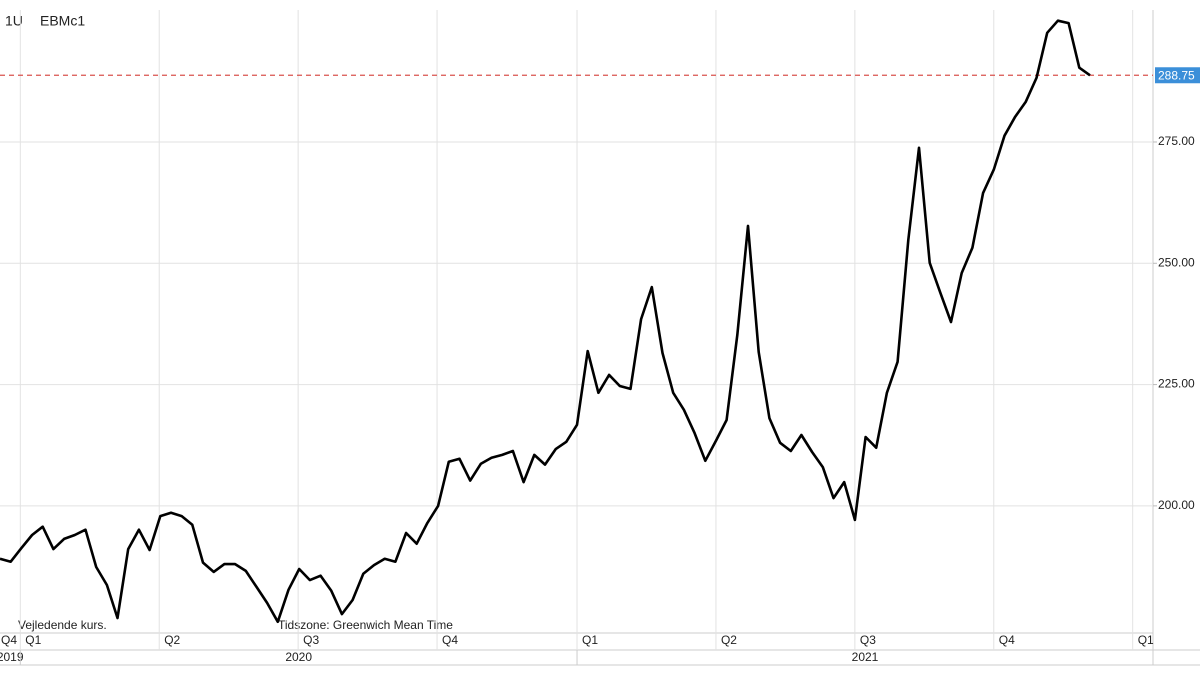 This screenshot has height=674, width=1200. I want to click on y-tick-label: 275.00, so click(1176, 141).